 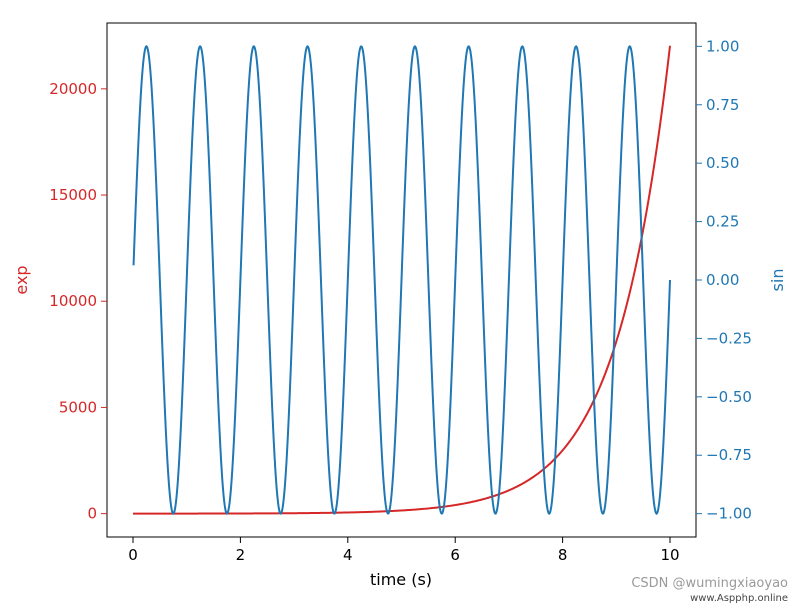 I want to click on left-axis-label: exp, so click(x=21, y=279).